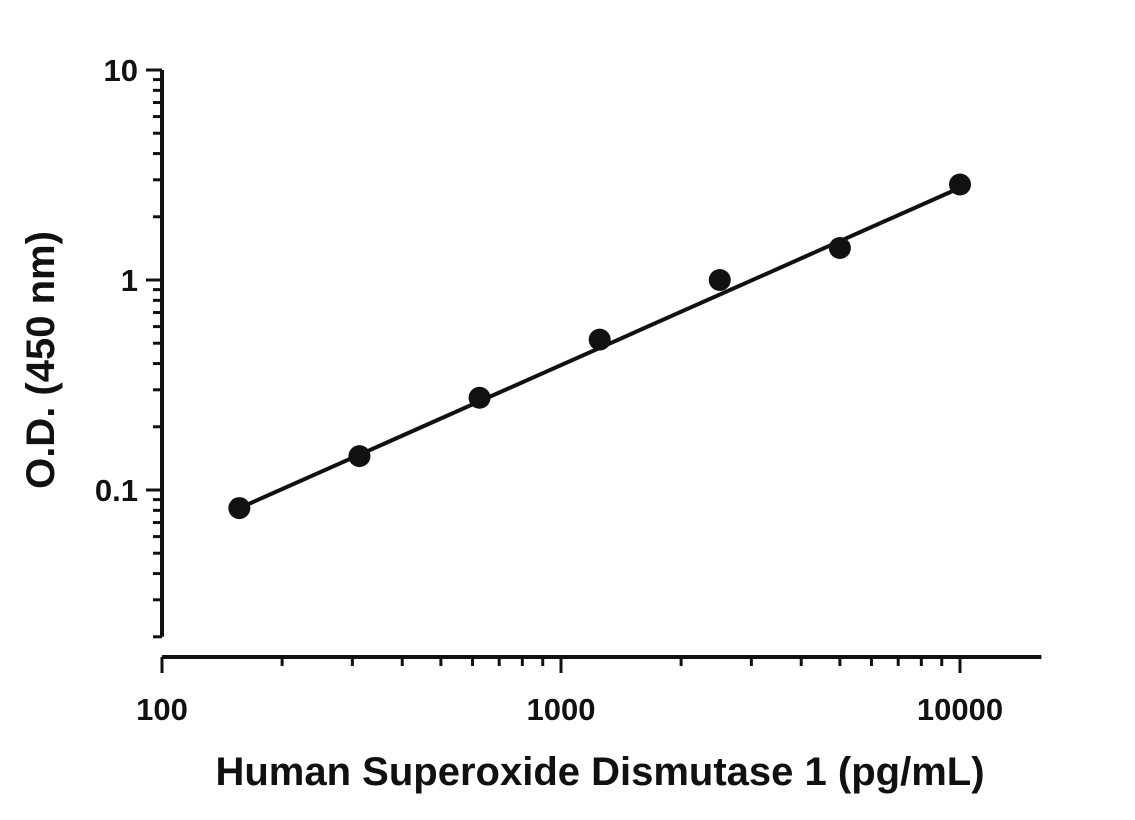 This screenshot has width=1135, height=820. What do you see at coordinates (121, 70) in the screenshot?
I see `y-tick-label: 10` at bounding box center [121, 70].